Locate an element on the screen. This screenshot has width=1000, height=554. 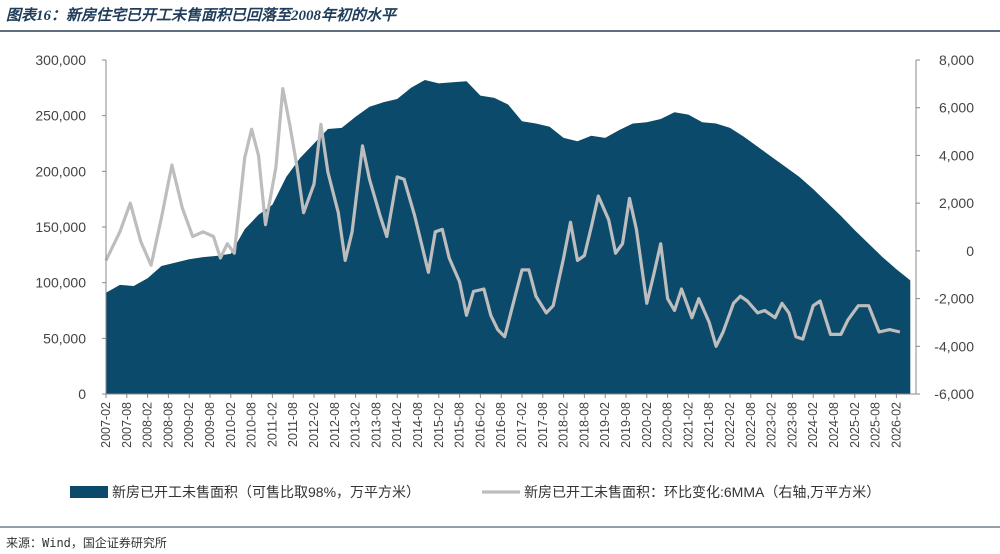
left-tick-label: 200,000 is located at coordinates (60, 171).